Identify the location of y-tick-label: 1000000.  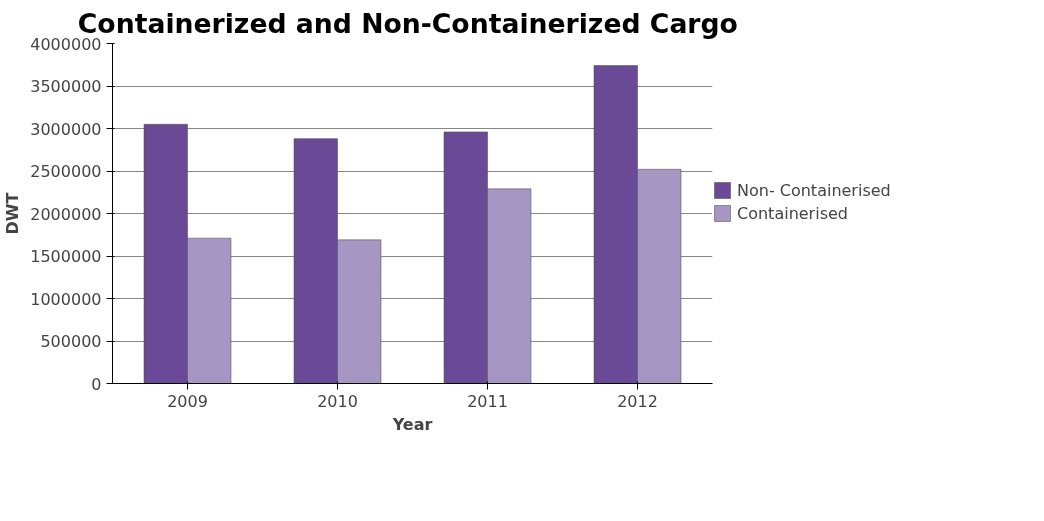
(66, 299).